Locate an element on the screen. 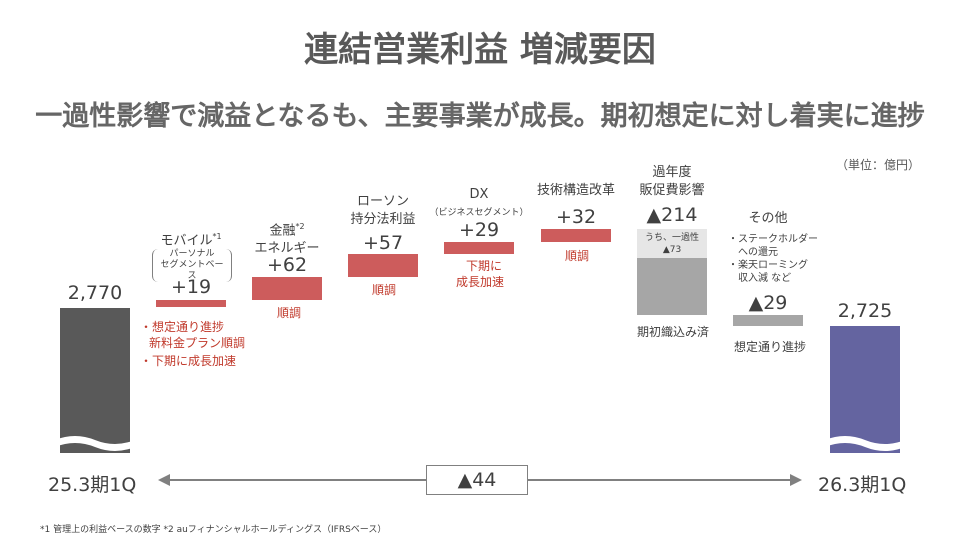 This screenshot has width=960, height=540. other-note-2: への還元 is located at coordinates (758, 252).